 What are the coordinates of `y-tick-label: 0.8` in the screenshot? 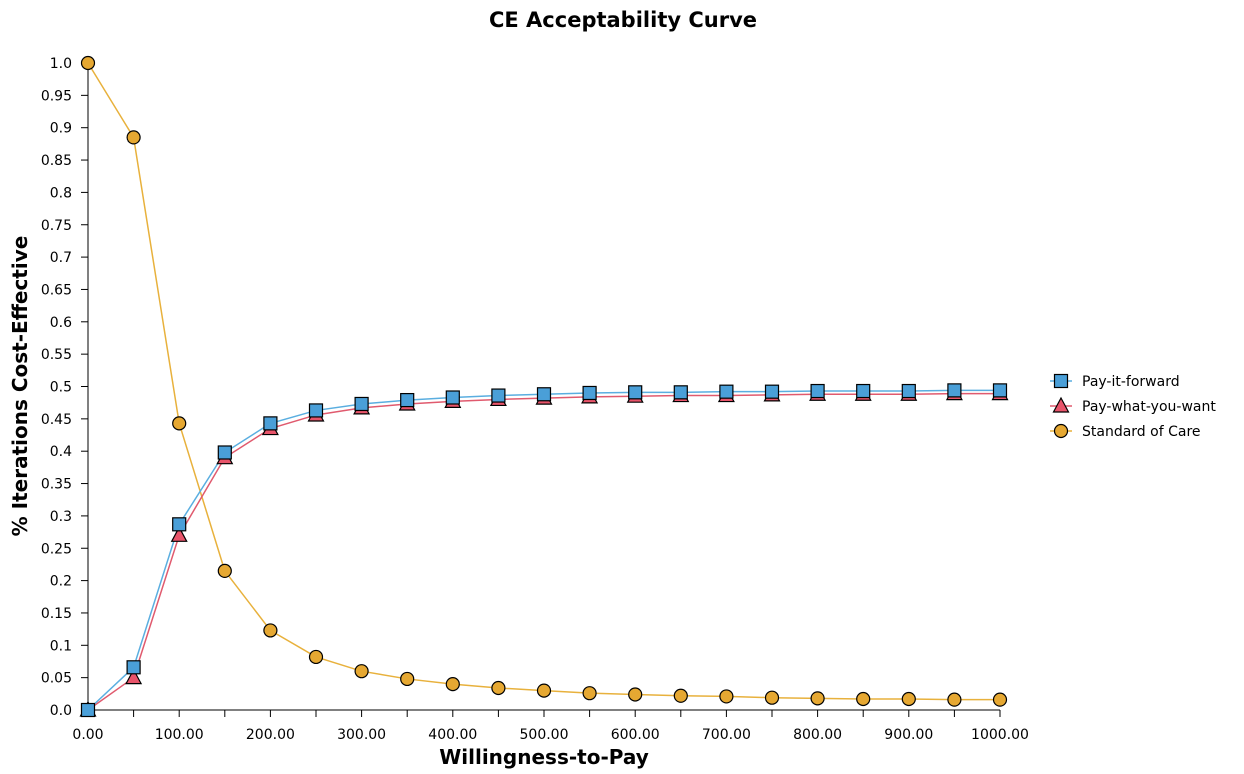 It's located at (61, 193).